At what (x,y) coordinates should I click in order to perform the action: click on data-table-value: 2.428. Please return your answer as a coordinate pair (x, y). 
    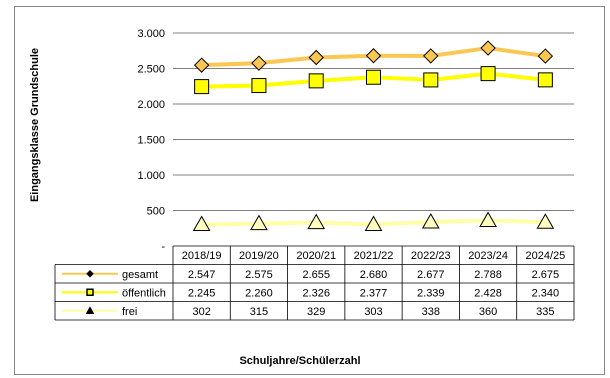
    Looking at the image, I should click on (488, 293).